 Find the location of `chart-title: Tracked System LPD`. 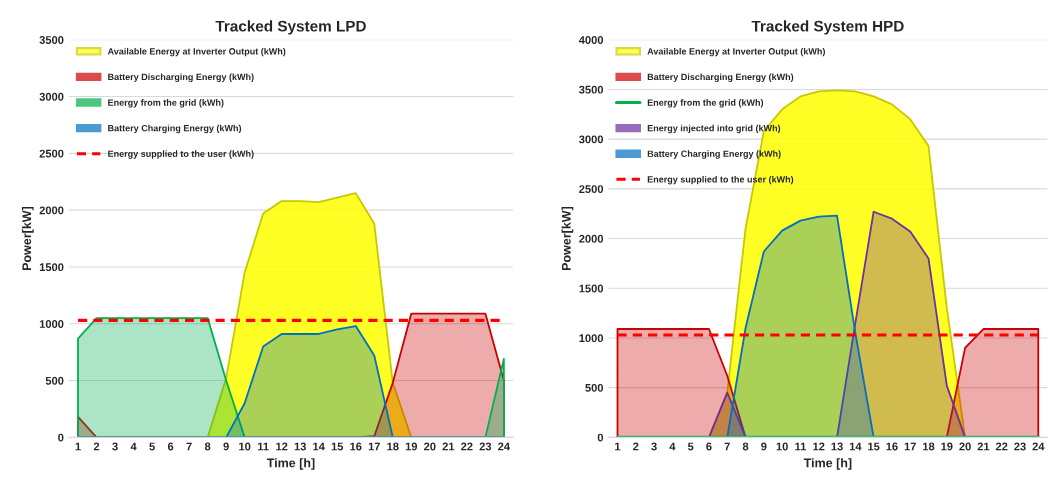

chart-title: Tracked System LPD is located at coordinates (290, 27).